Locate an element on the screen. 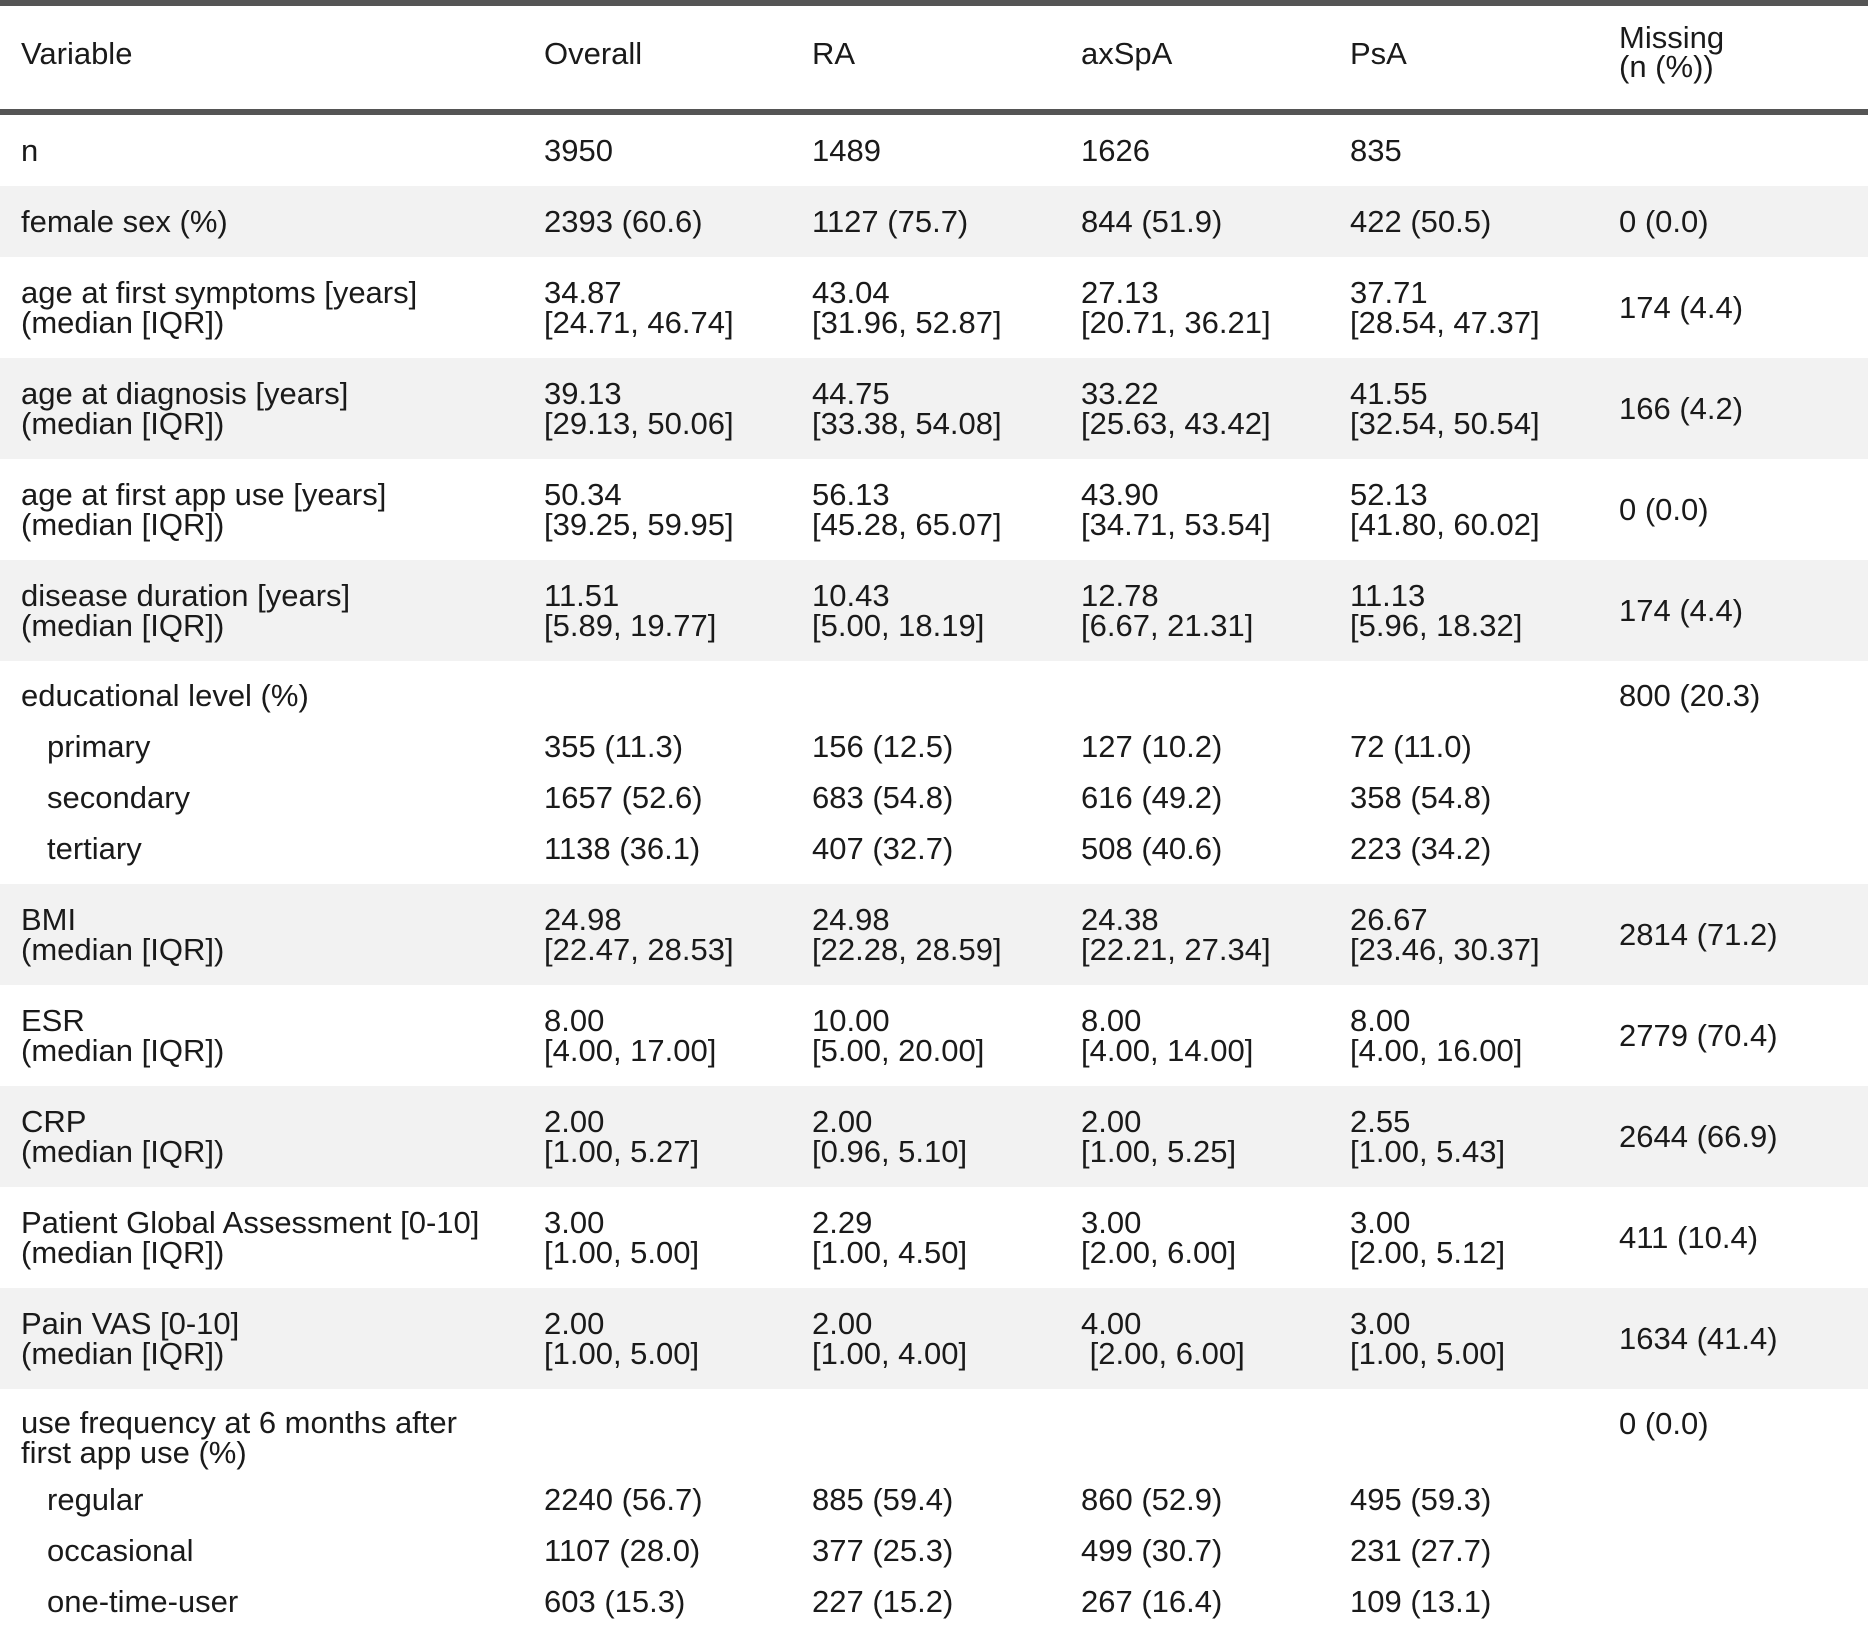  cell-overall: 50.34 [39.25, 59.95] is located at coordinates (639, 509).